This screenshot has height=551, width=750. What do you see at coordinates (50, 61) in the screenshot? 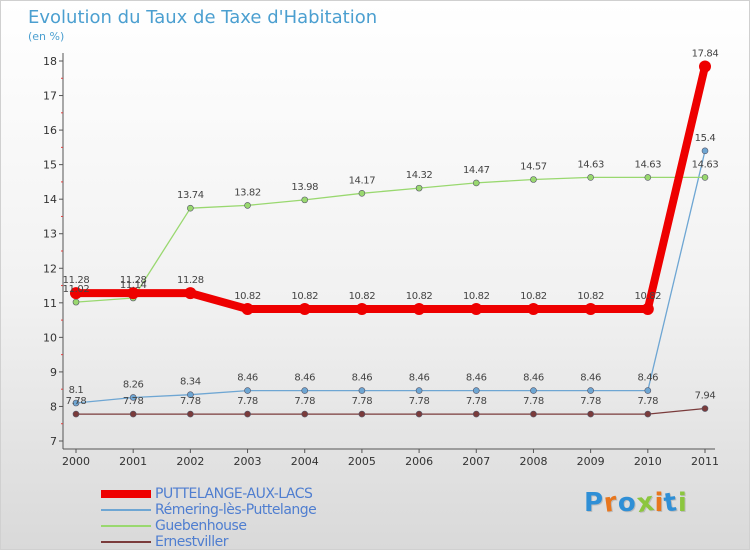
I see `y-tick-label: 18` at bounding box center [50, 61].